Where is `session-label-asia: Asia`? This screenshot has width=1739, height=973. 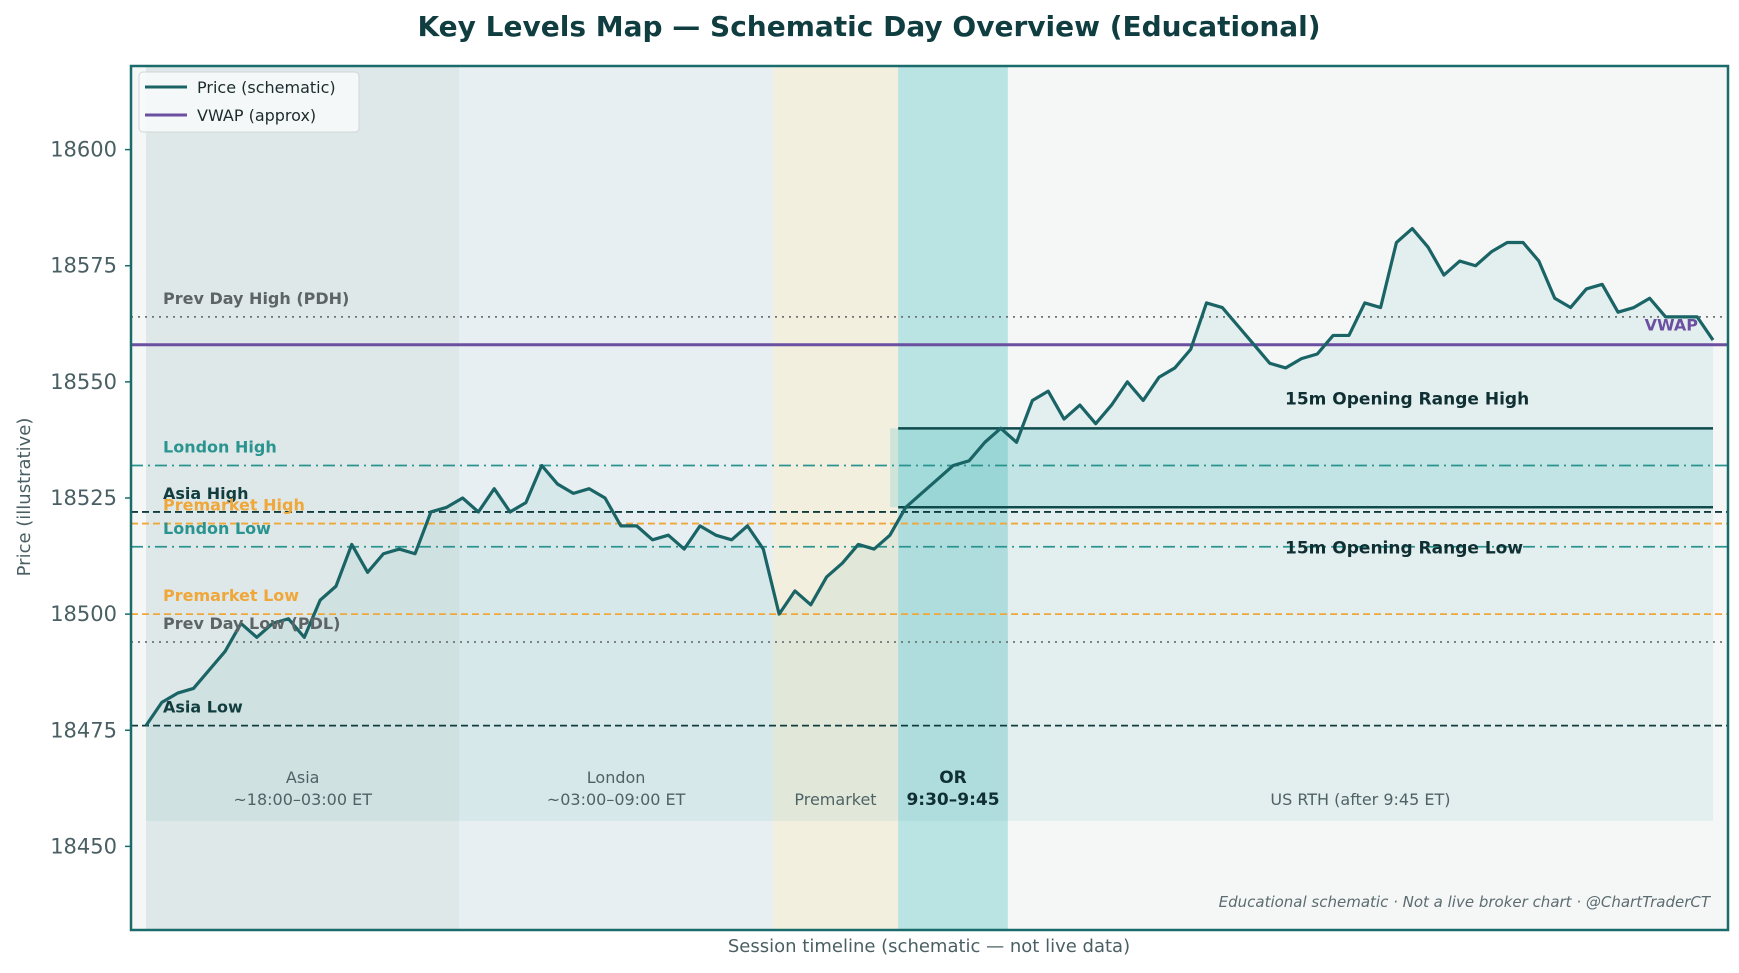
session-label-asia: Asia is located at coordinates (303, 777).